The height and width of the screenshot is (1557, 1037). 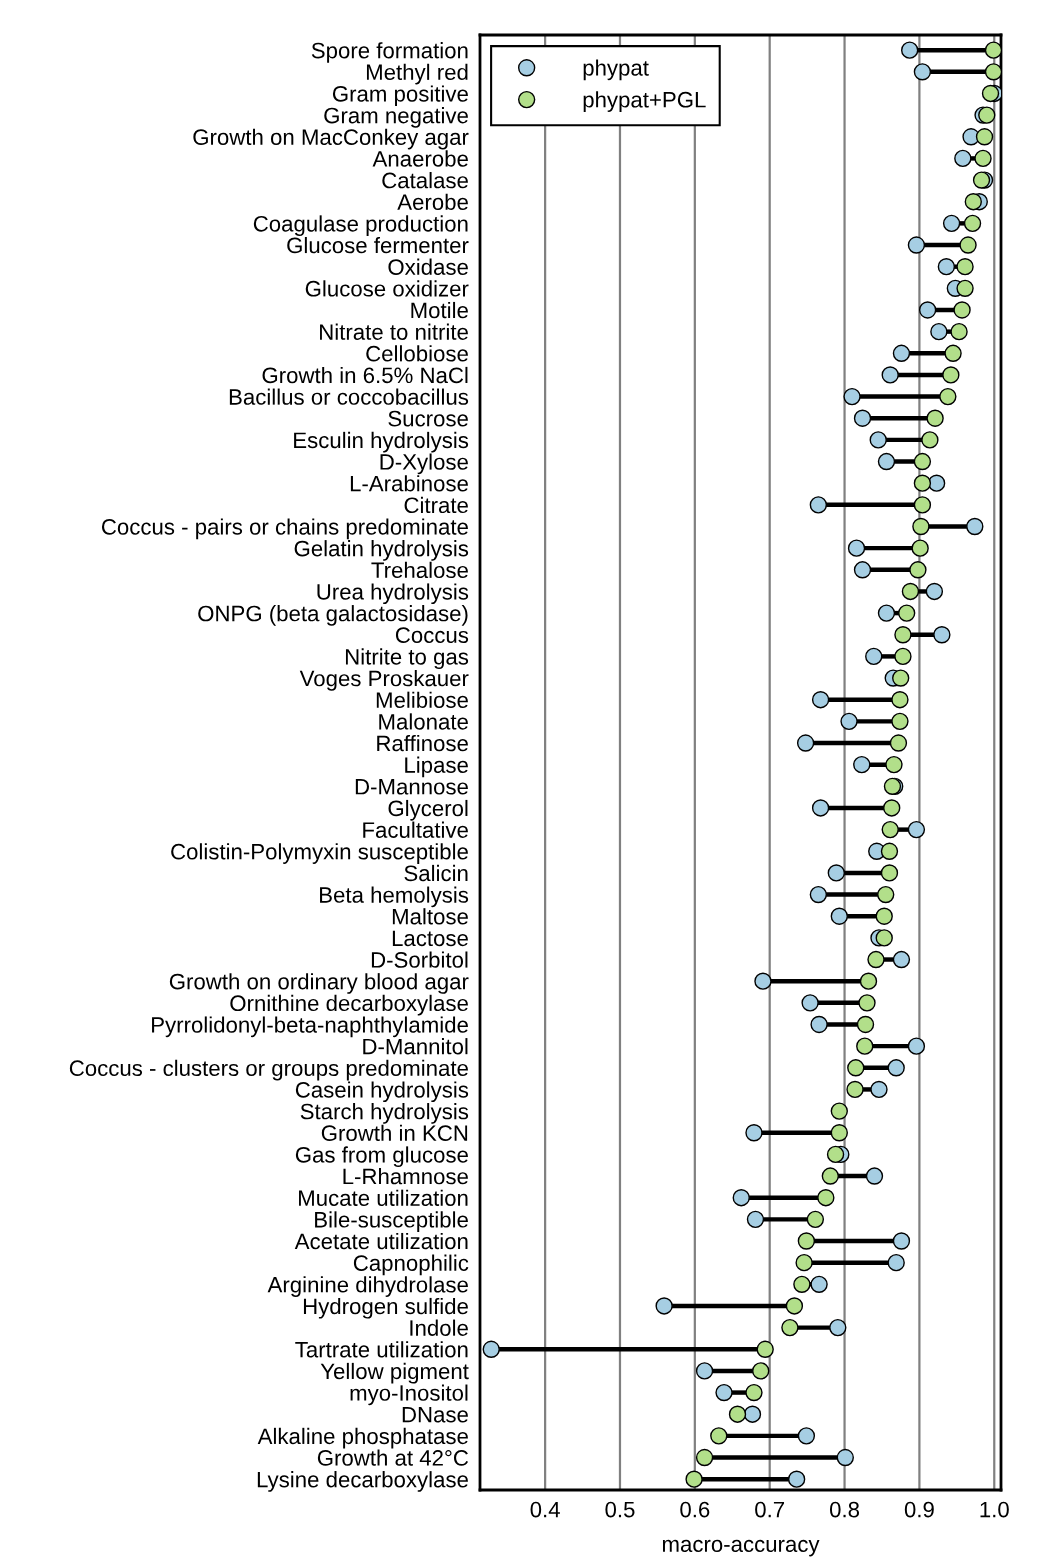 I want to click on y-tick-label: L-Arabinose, so click(x=409, y=483).